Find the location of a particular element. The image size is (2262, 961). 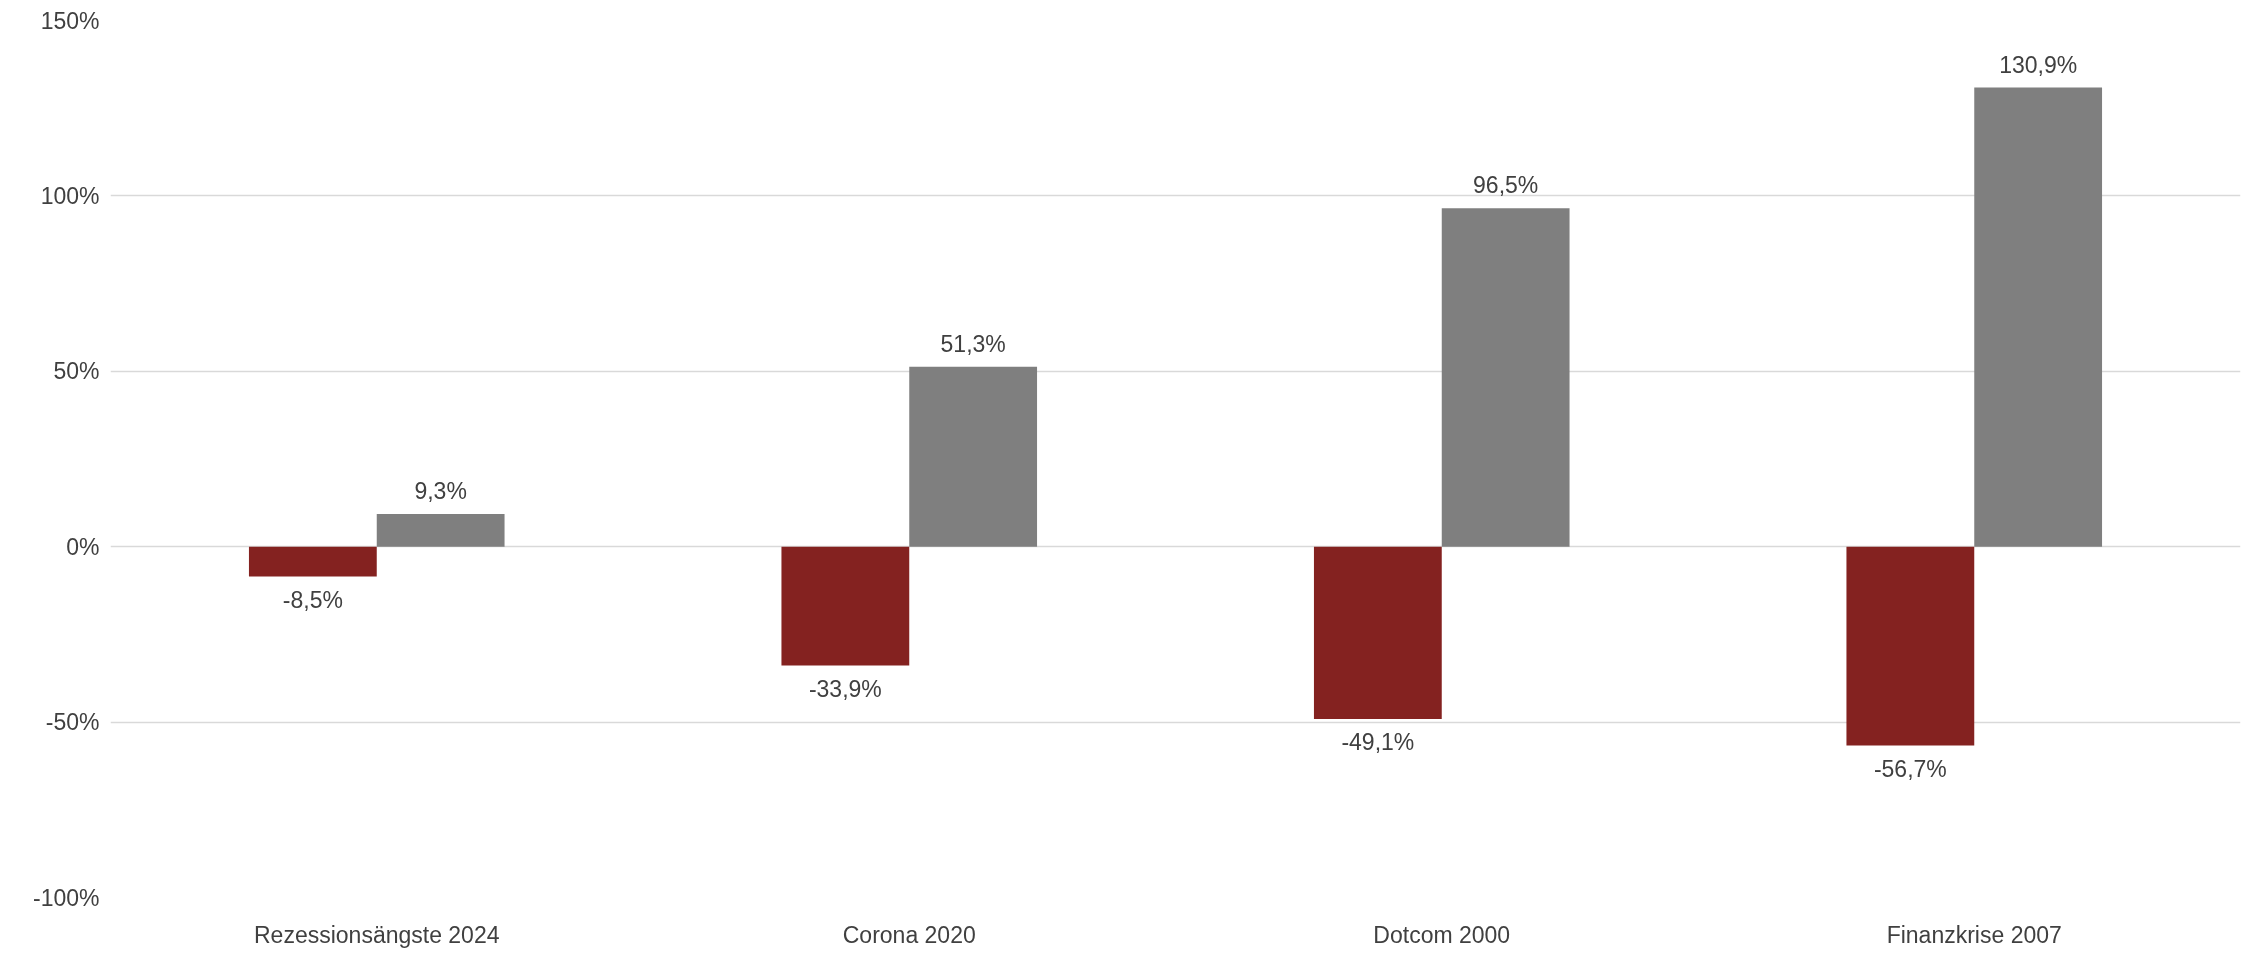

data-label: -49,1% is located at coordinates (1378, 741).